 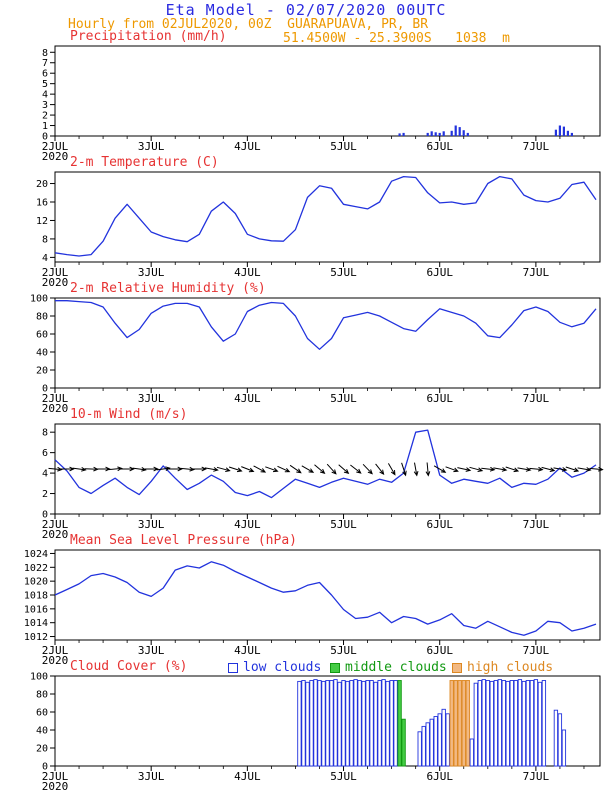 I want to click on svg-text: 1018, so click(x=36, y=596).